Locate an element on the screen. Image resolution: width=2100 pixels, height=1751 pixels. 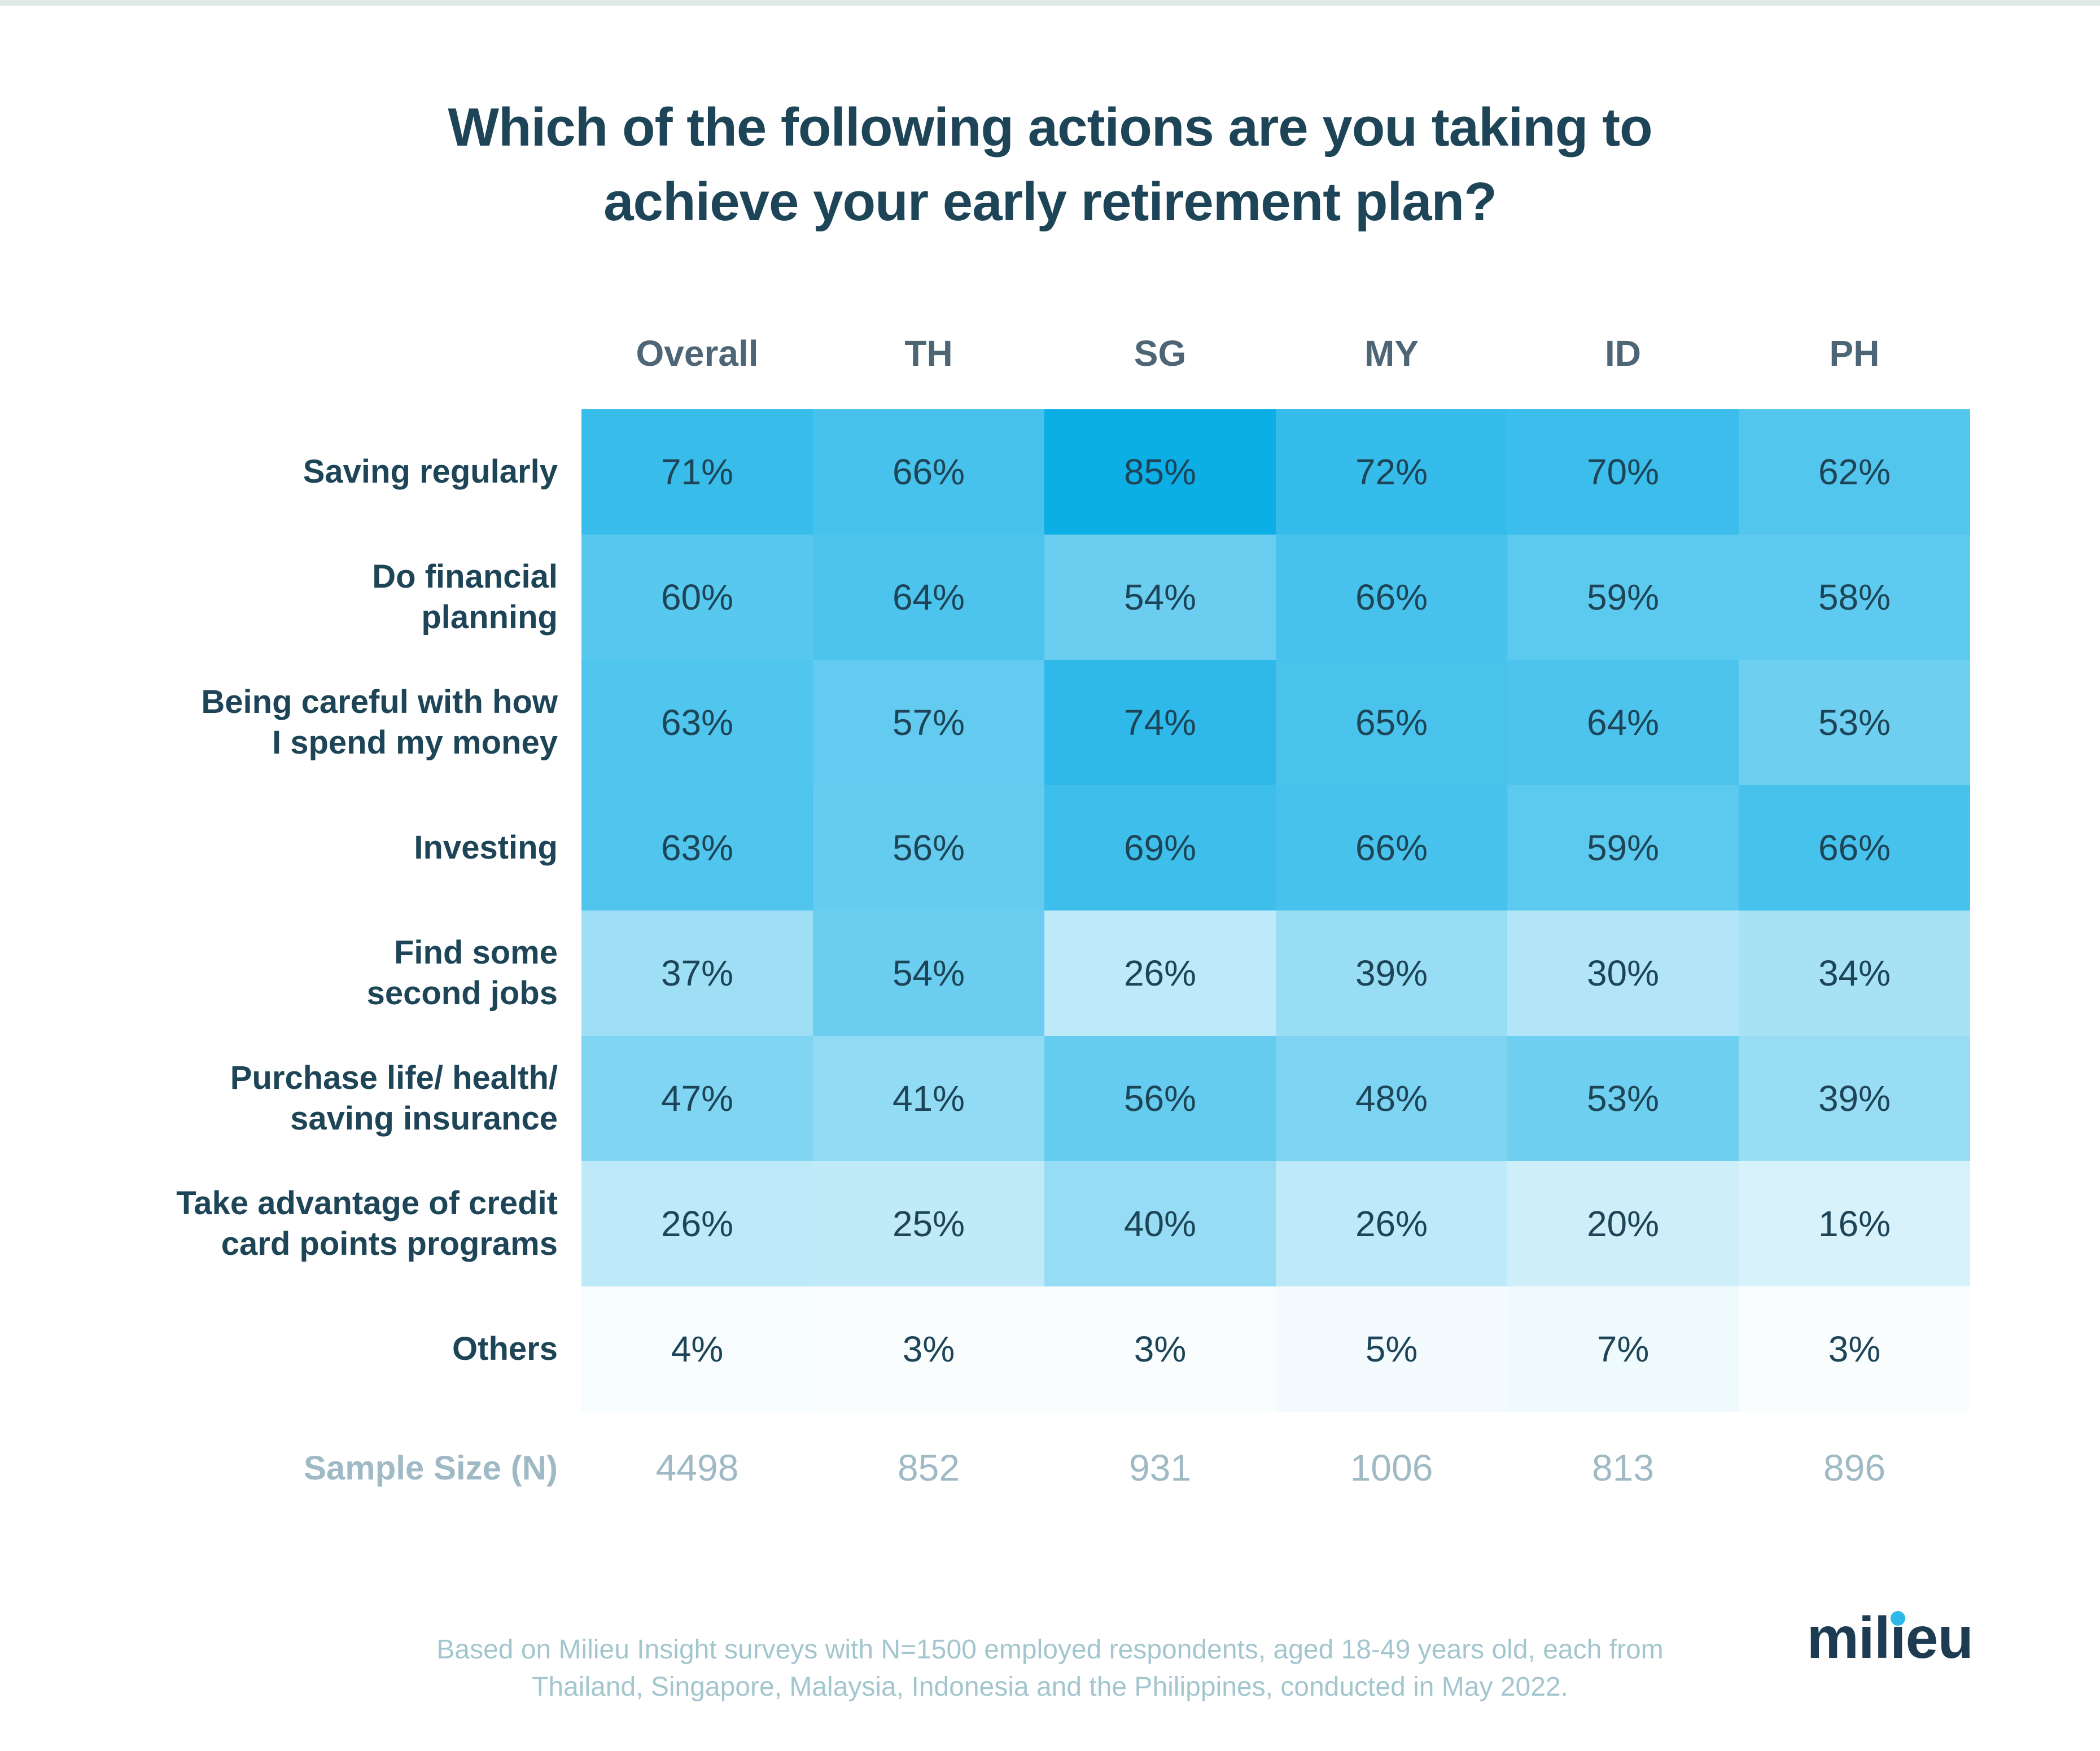
heatmap-row: Investing 63% 56% 69% 66% 59% 66% is located at coordinates (1050, 848).